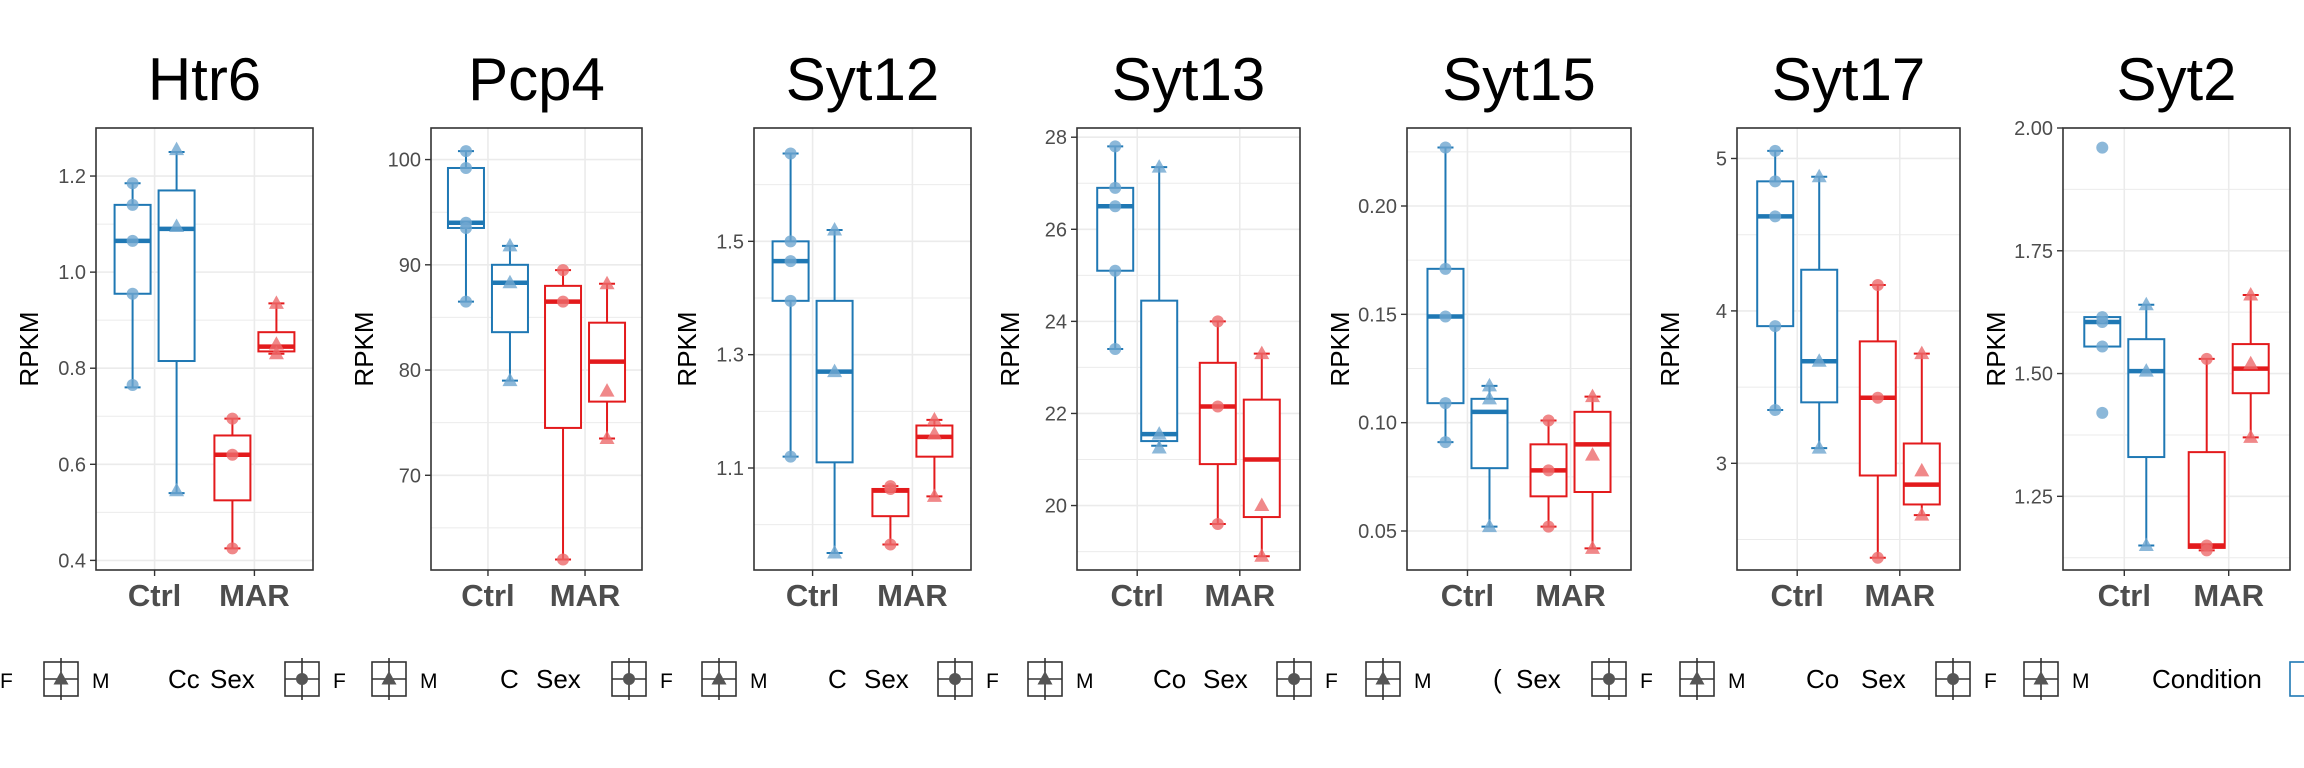  I want to click on y-tick-label: 24, so click(1056, 322).